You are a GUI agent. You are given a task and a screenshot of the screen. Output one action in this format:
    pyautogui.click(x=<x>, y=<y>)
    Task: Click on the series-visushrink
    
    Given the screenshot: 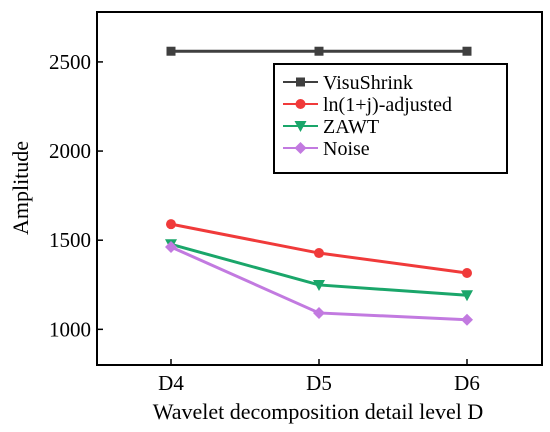 What is the action you would take?
    pyautogui.click(x=319, y=51)
    